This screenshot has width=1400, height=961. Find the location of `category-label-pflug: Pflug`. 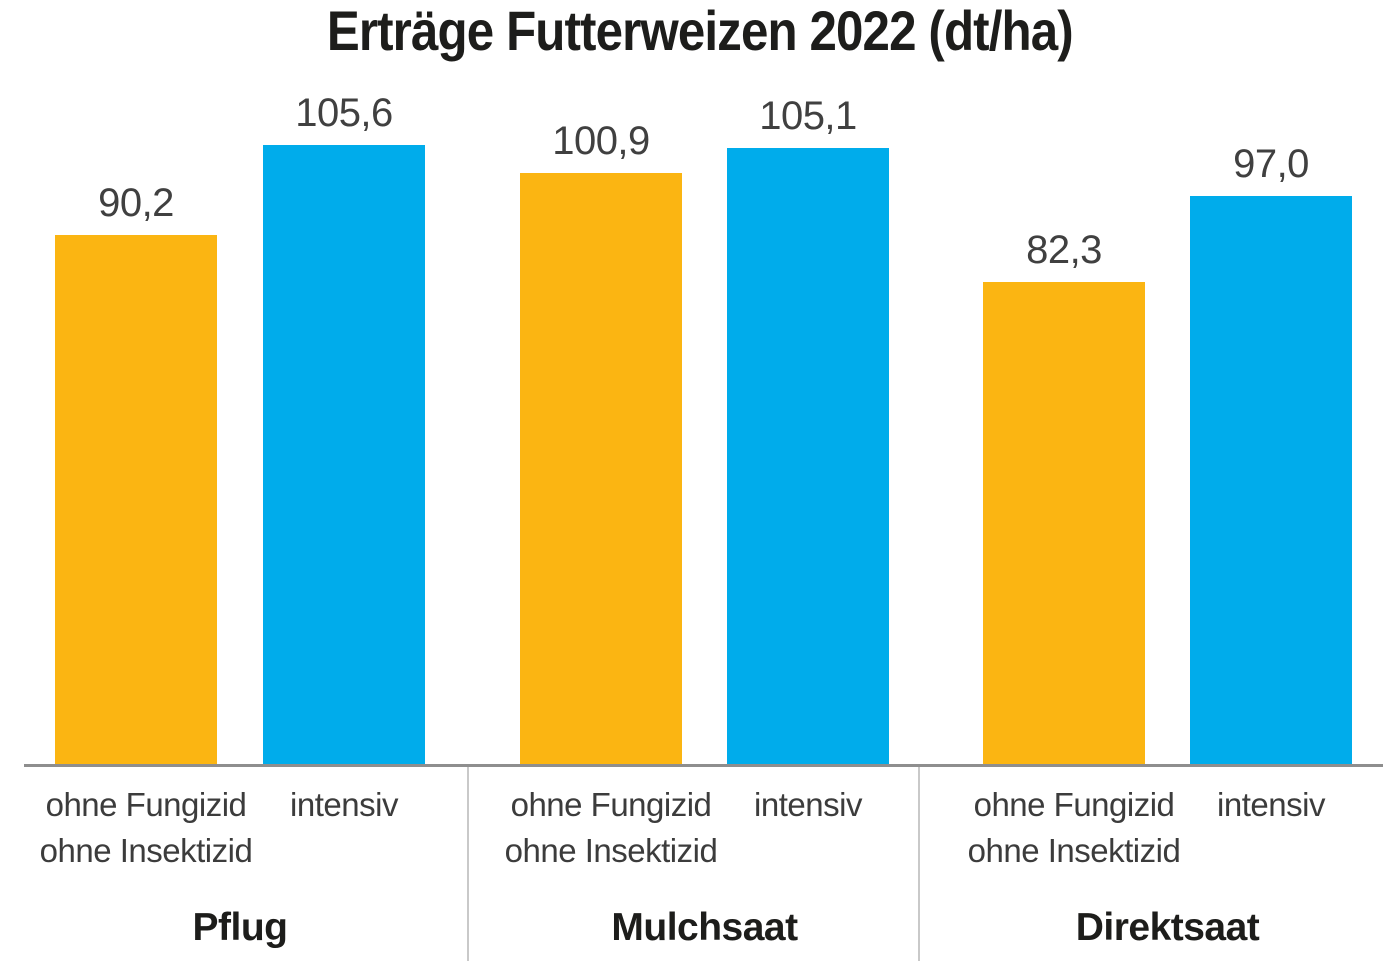

category-label-pflug: Pflug is located at coordinates (240, 927).